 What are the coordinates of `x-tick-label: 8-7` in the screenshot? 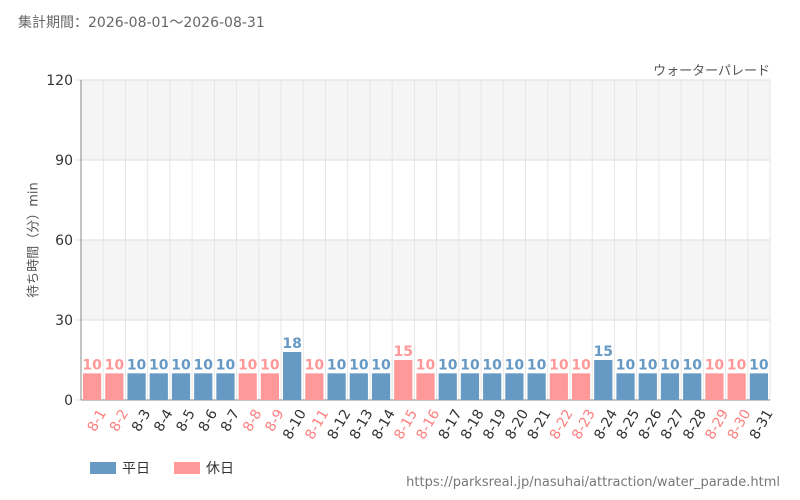 It's located at (230, 421).